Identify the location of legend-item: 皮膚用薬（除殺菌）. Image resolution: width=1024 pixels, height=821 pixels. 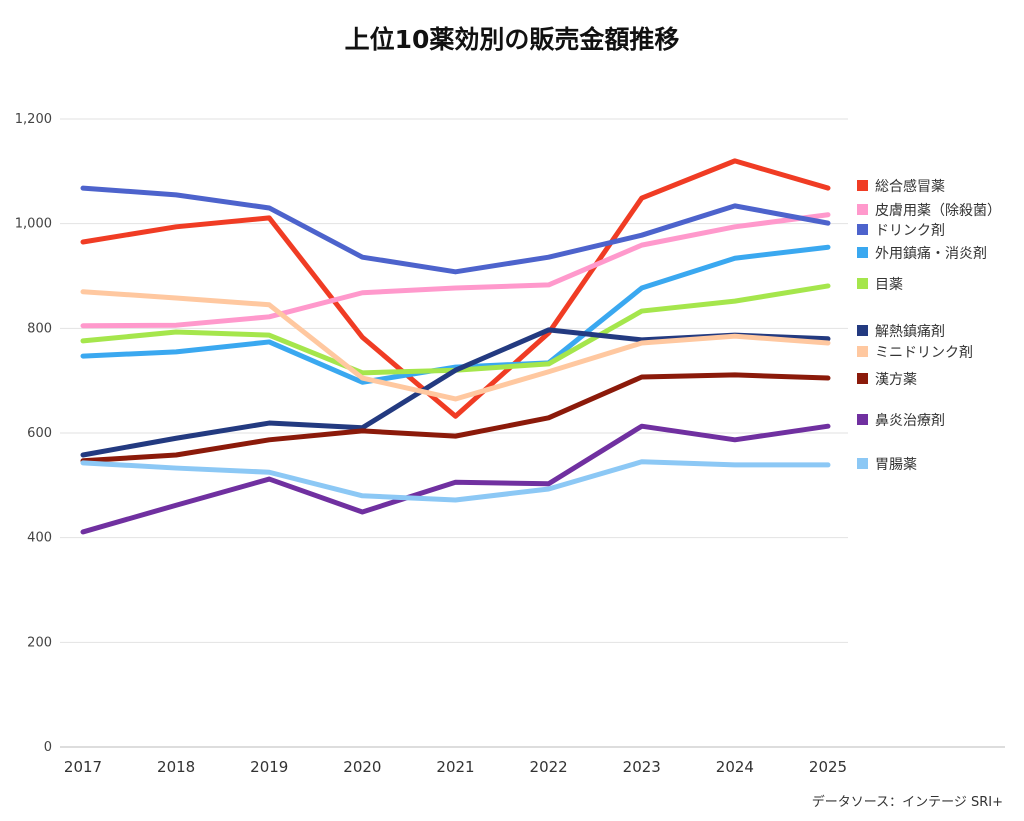
(929, 211).